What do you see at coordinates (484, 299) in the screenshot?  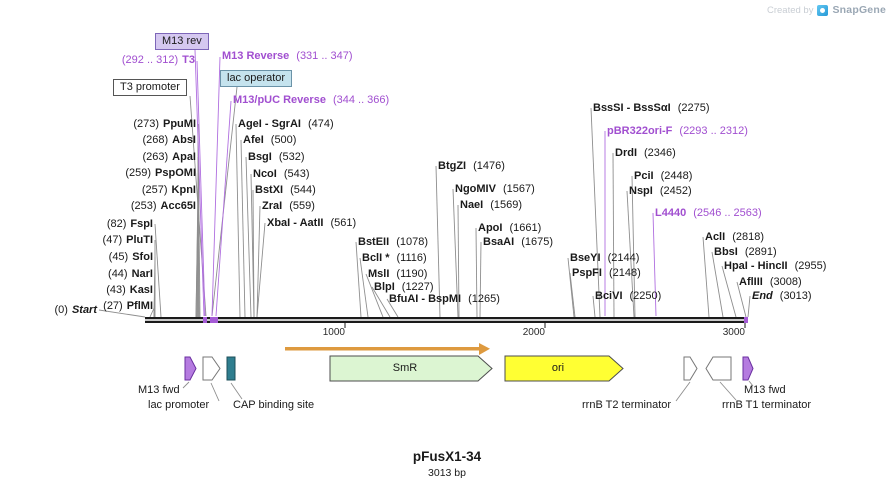 I see `site-position: (1265)` at bounding box center [484, 299].